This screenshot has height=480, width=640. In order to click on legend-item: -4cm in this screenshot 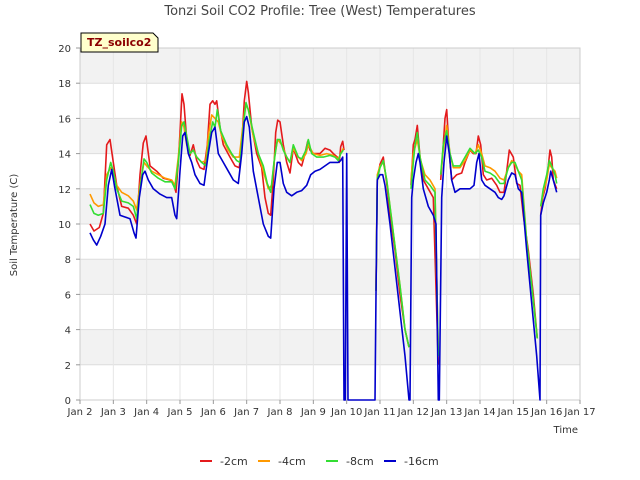, I will do `click(282, 461)`.